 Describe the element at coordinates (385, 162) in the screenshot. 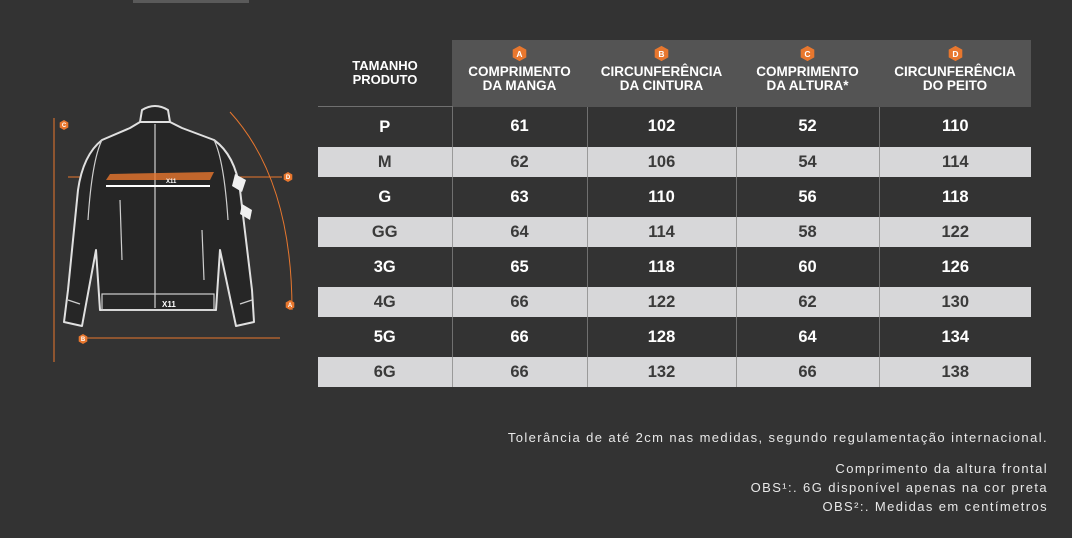

I see `size-cell: M` at that location.